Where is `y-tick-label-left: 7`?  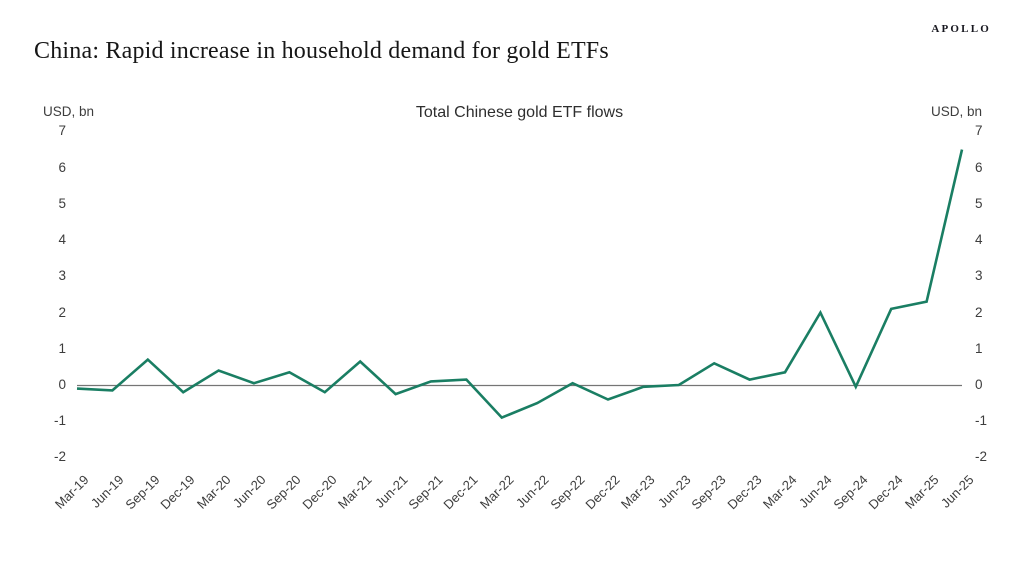
y-tick-label-left: 7 is located at coordinates (62, 131).